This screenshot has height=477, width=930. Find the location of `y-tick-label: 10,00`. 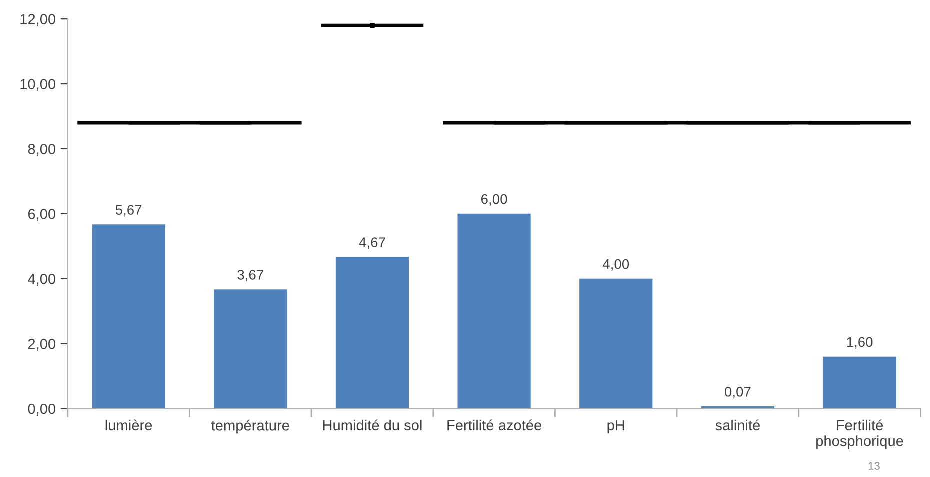

y-tick-label: 10,00 is located at coordinates (38, 85).